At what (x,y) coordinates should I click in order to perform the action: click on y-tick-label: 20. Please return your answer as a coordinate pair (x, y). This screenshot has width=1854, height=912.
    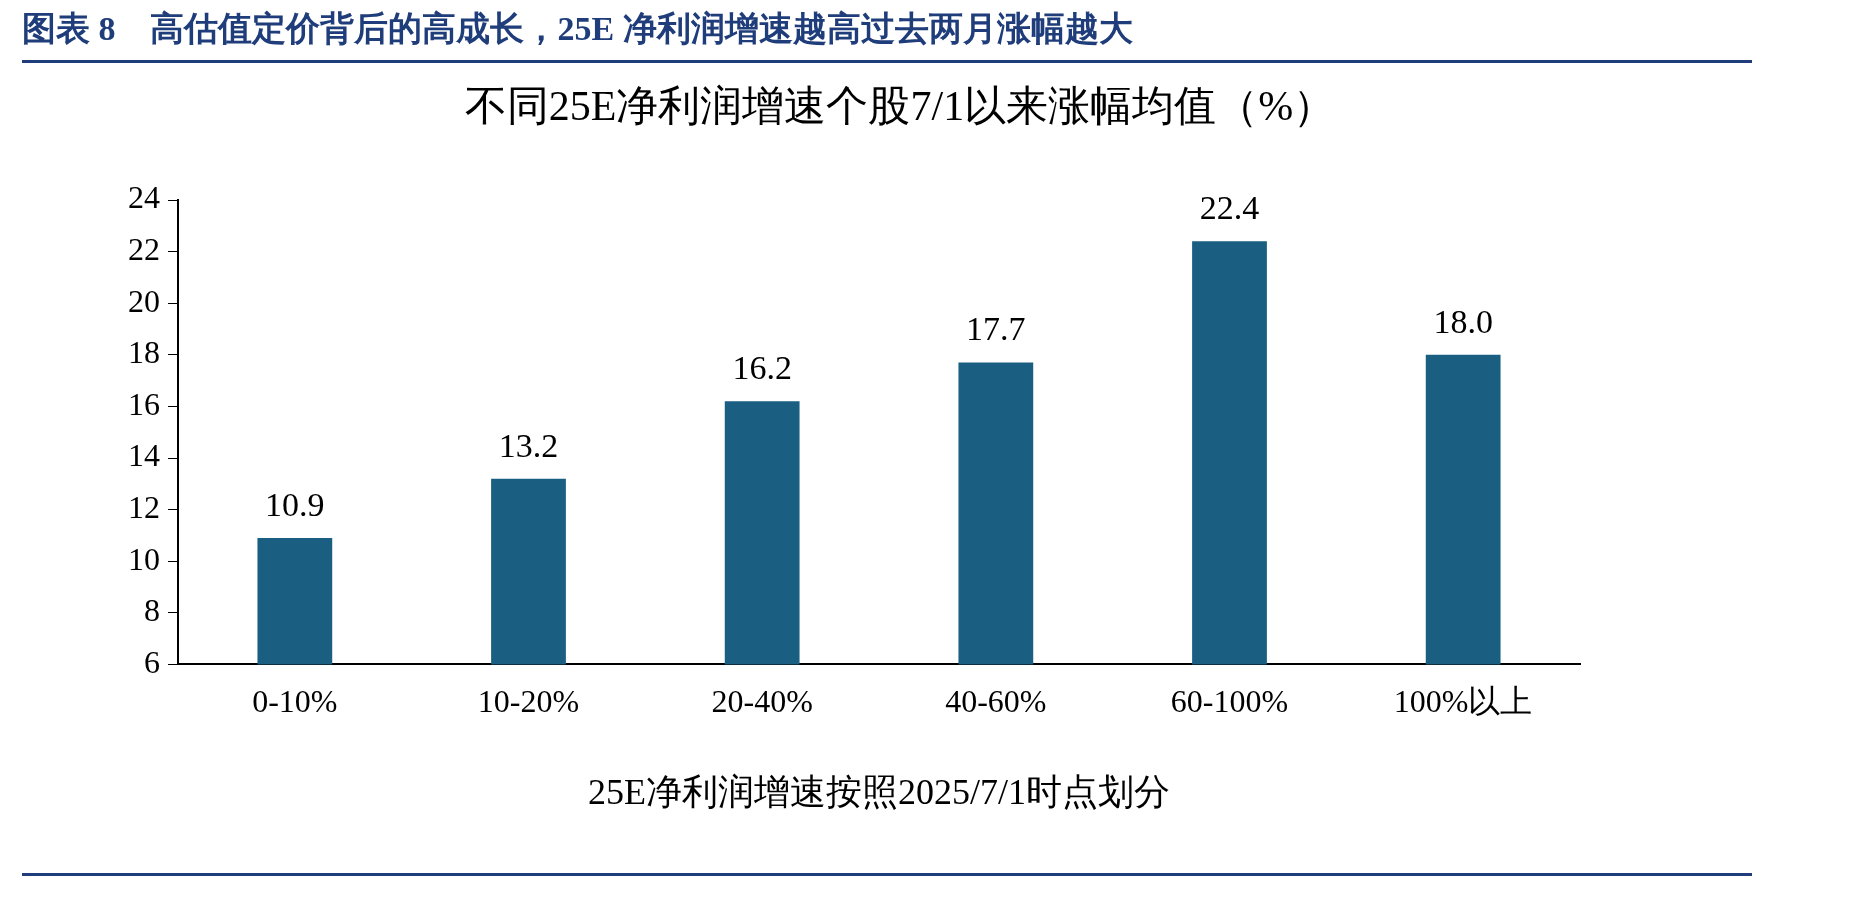
    Looking at the image, I should click on (144, 300).